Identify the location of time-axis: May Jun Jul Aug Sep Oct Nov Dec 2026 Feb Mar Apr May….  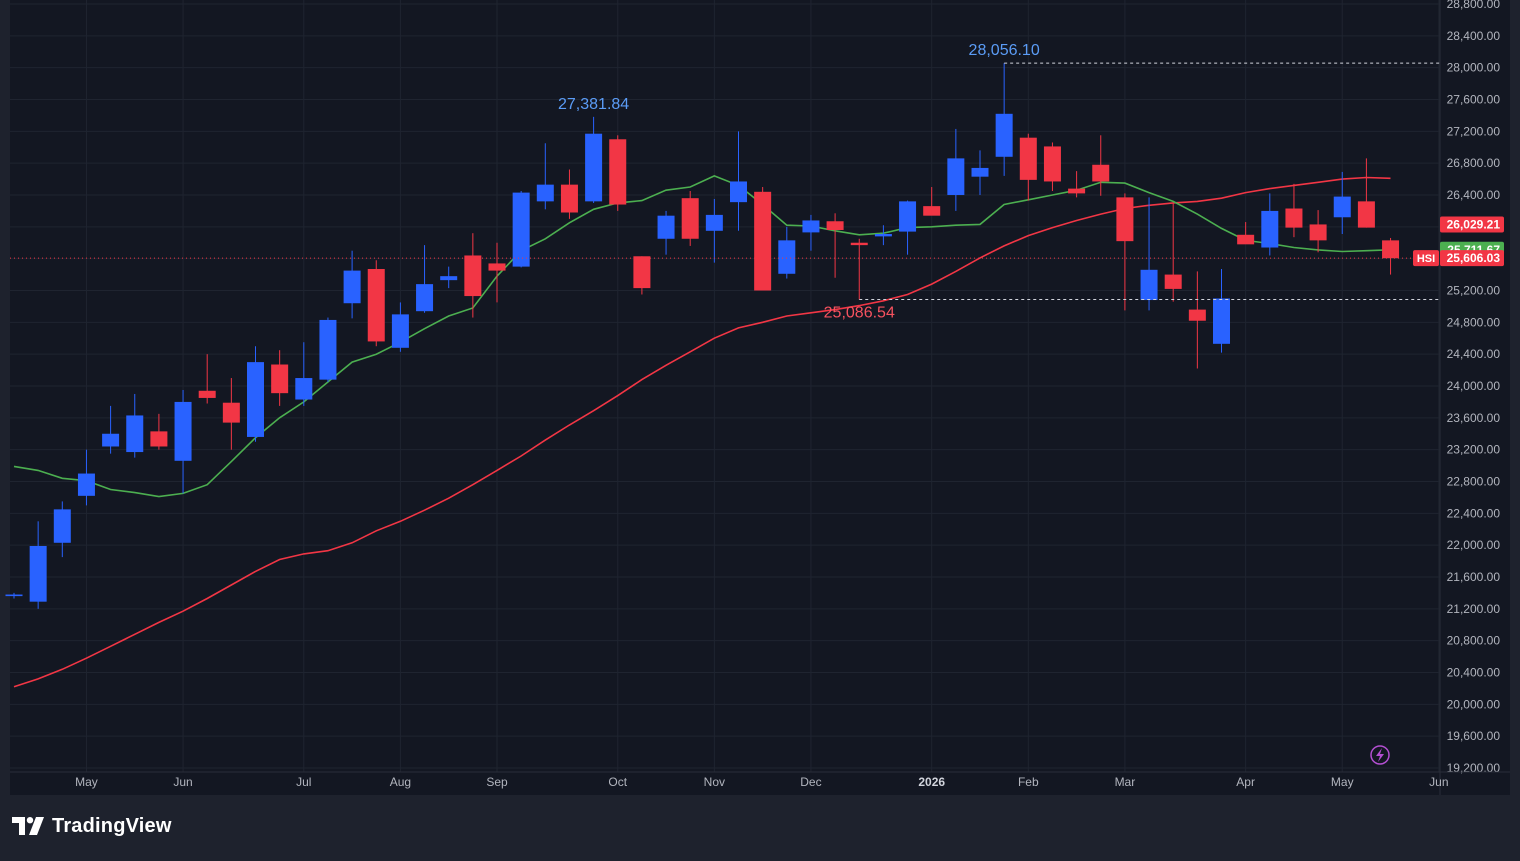
(760, 780).